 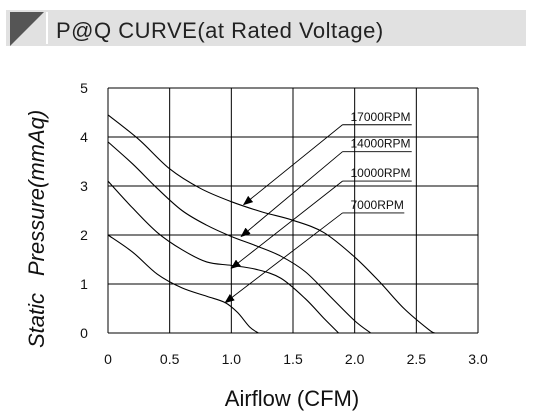 I want to click on x-tick-label: 1.0, so click(x=232, y=359).